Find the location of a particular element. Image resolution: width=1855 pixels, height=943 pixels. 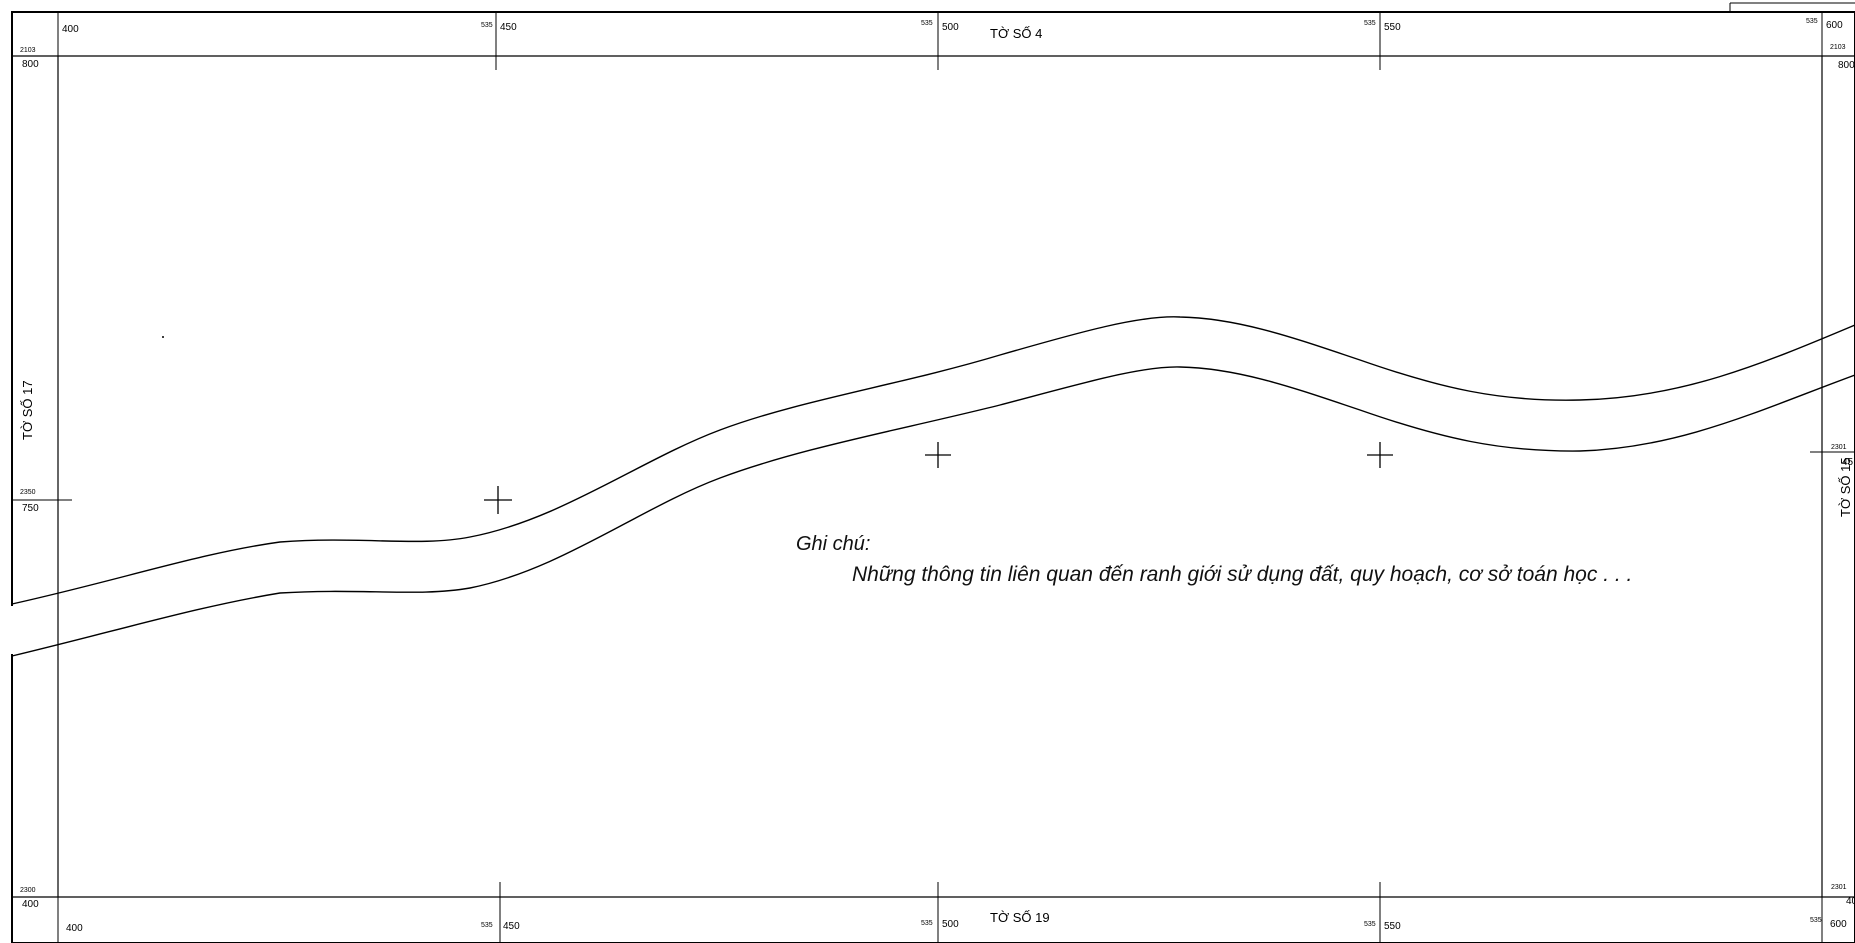

sheet-label-bottom: TỜ SỐ 19 is located at coordinates (1020, 917).